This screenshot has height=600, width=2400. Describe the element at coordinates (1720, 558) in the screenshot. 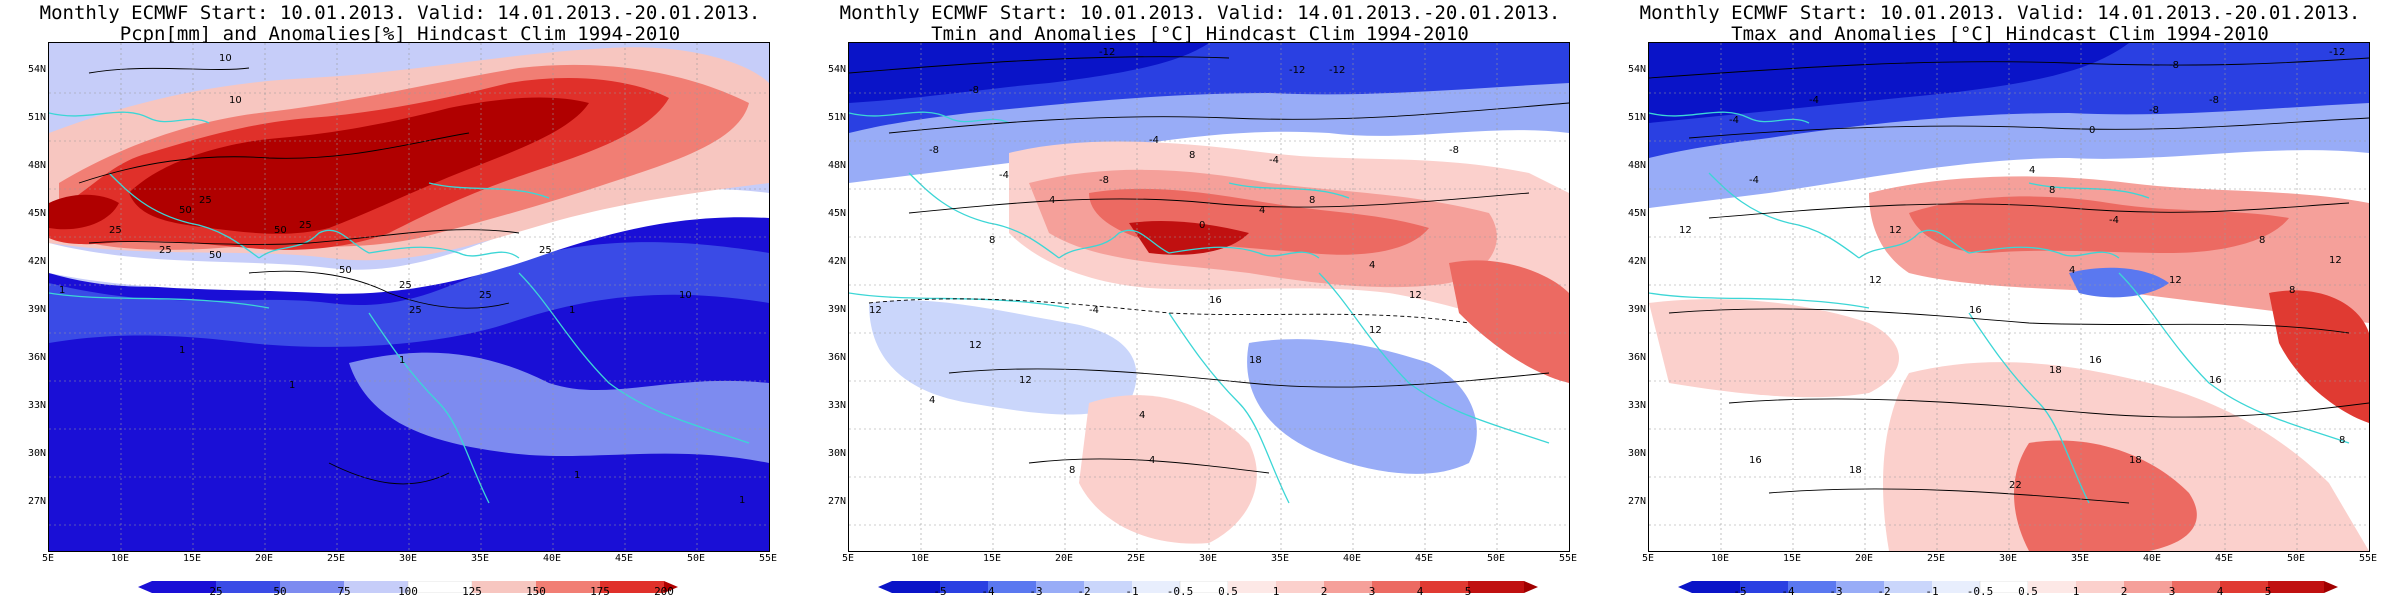

I see `lon-label: 10E` at that location.